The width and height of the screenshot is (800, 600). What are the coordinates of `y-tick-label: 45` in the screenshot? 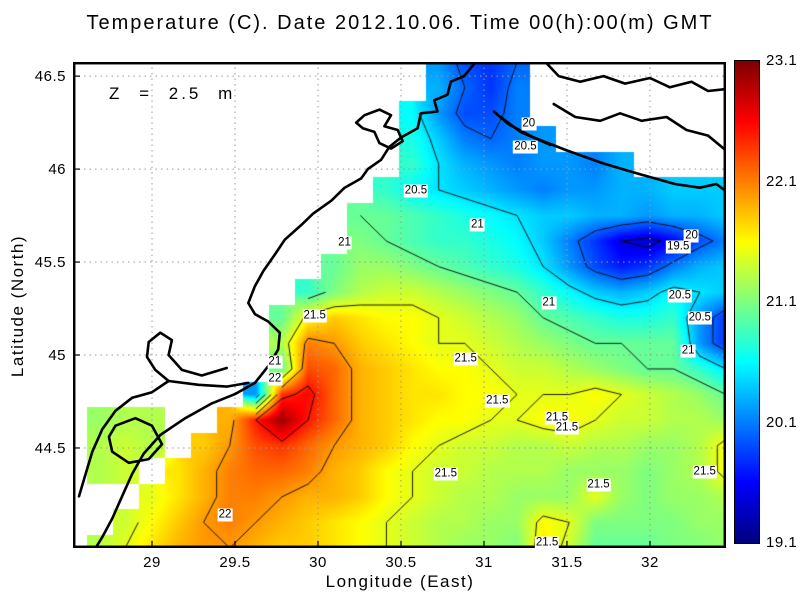 It's located at (57, 355).